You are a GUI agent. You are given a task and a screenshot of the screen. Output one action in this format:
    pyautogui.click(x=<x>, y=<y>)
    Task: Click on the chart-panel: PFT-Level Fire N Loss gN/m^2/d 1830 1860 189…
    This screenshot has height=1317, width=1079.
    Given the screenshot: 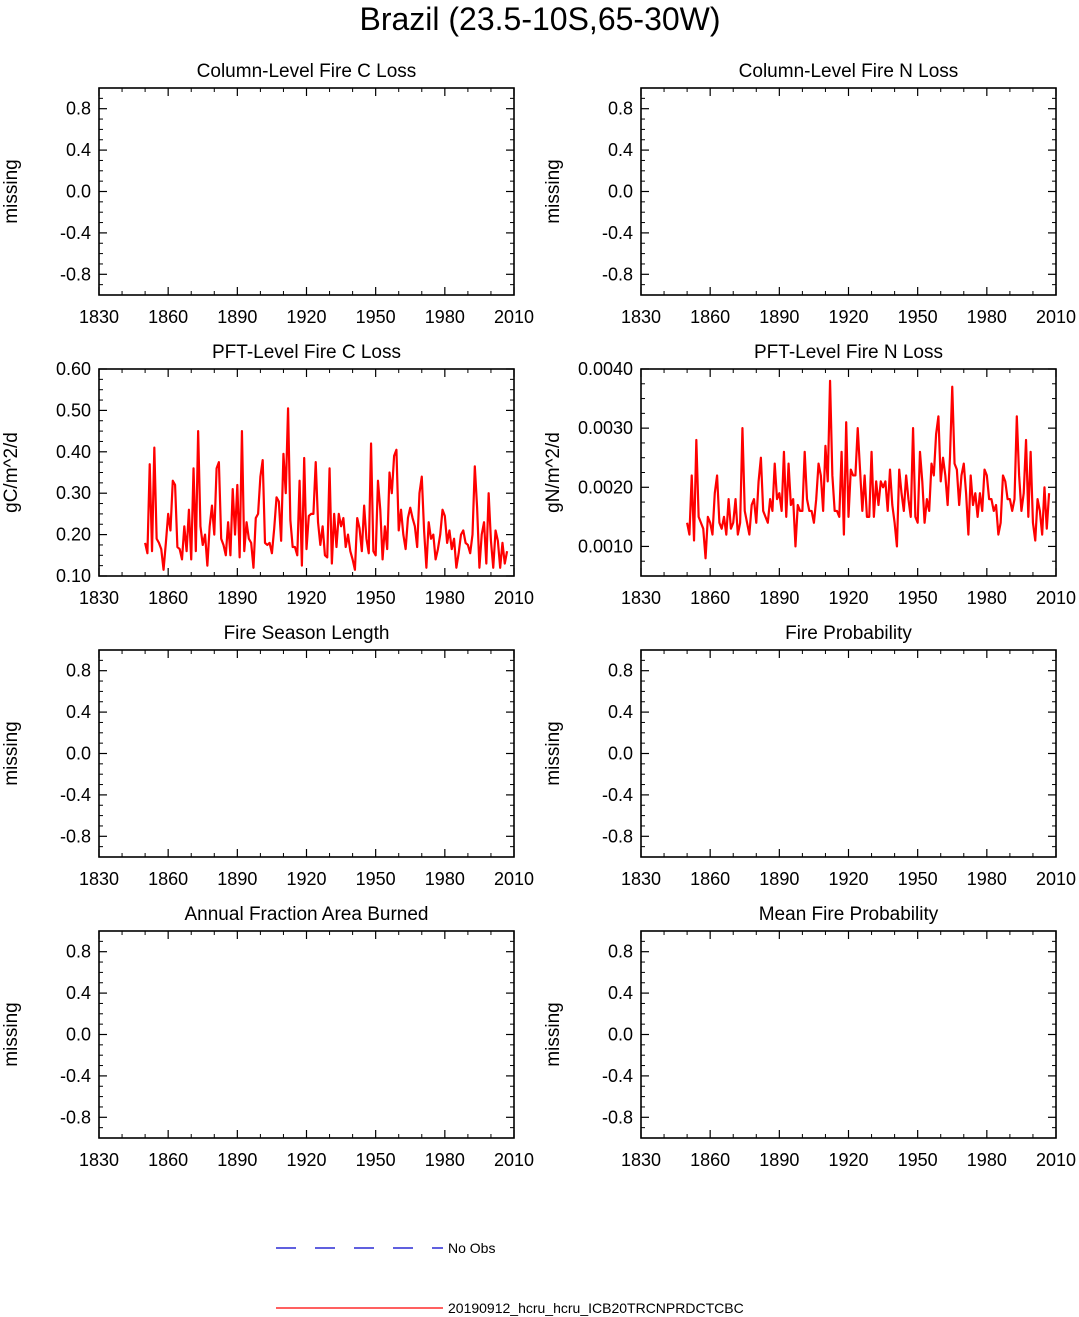 What is the action you would take?
    pyautogui.click(x=809, y=475)
    